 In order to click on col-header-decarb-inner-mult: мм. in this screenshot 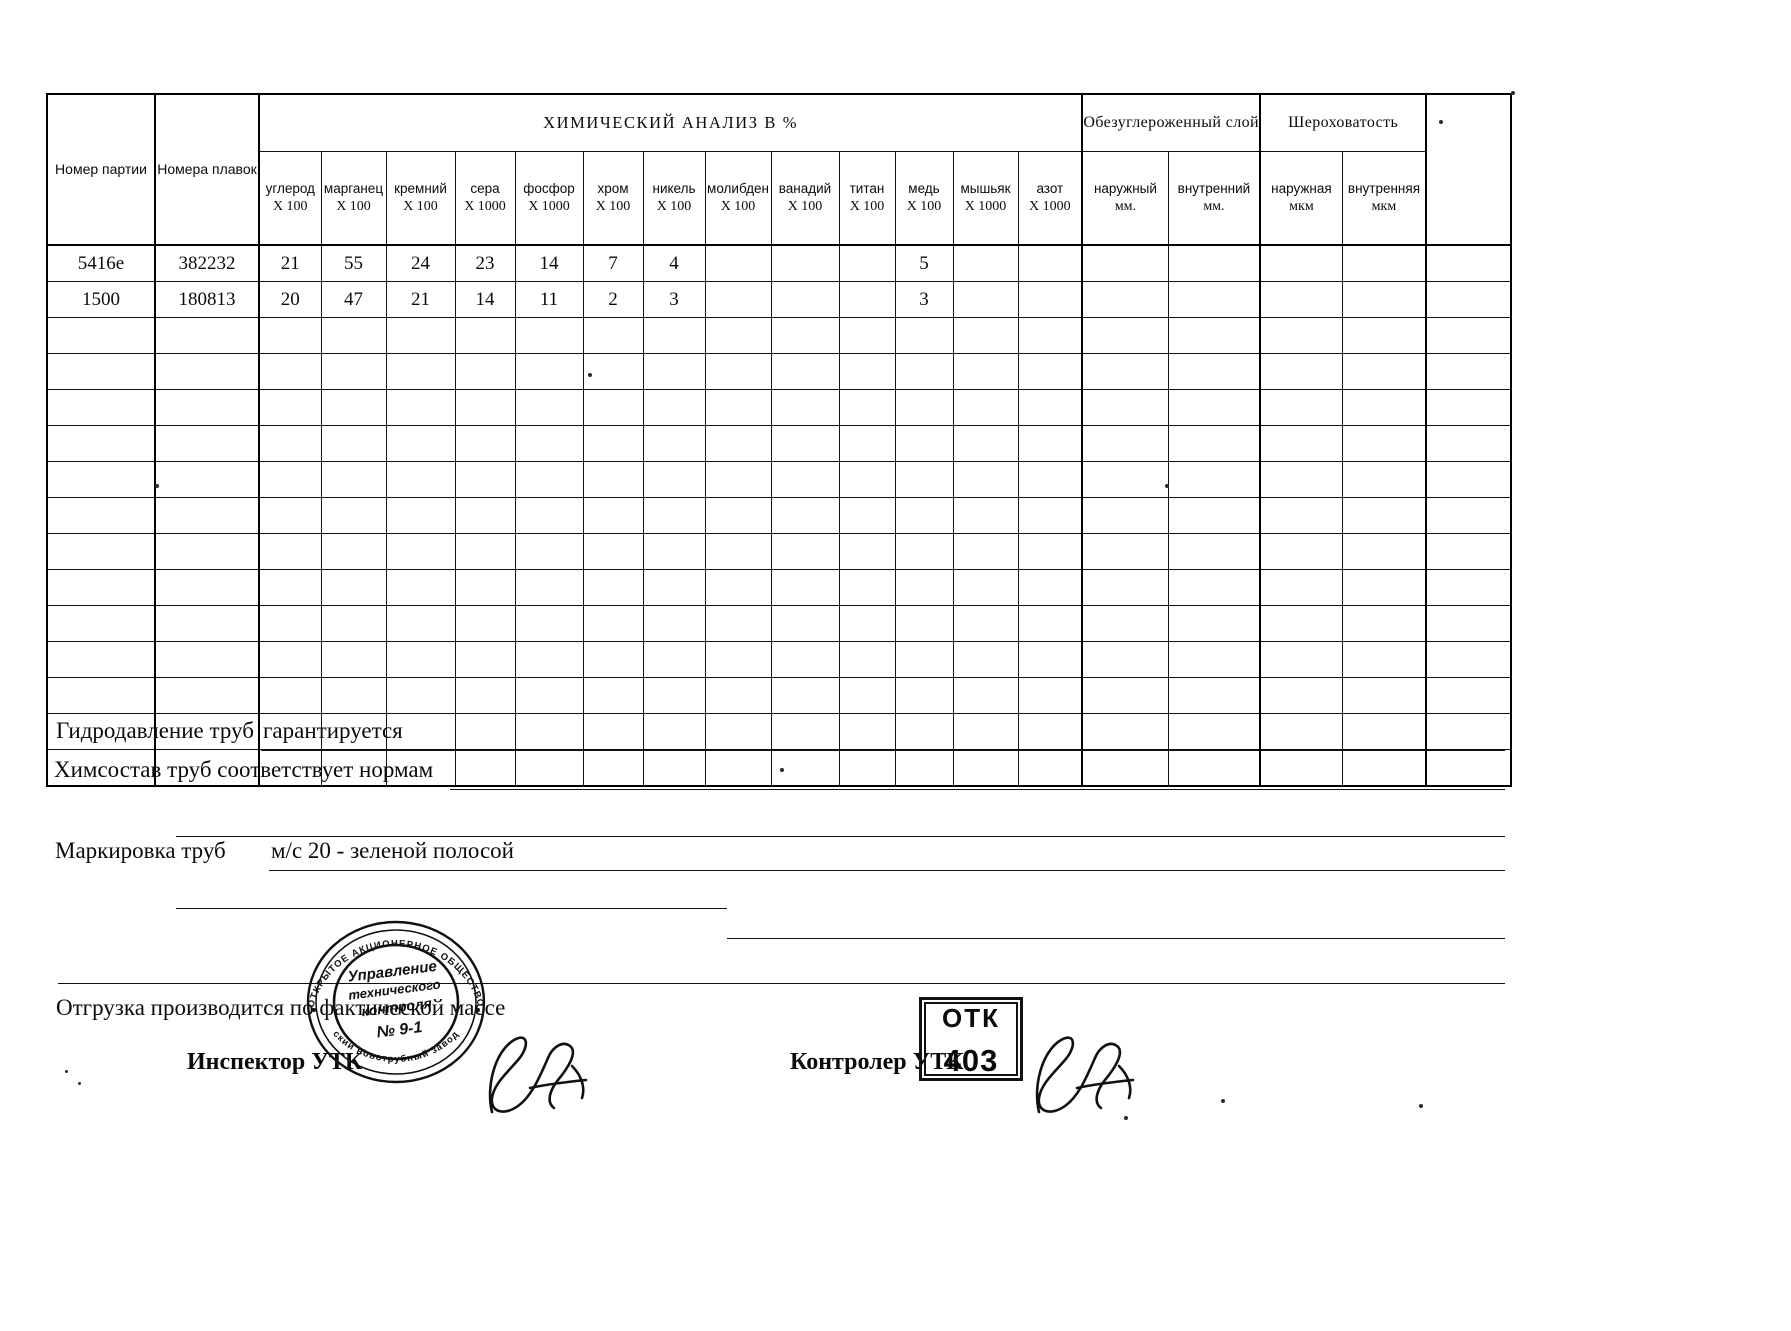, I will do `click(1214, 206)`.